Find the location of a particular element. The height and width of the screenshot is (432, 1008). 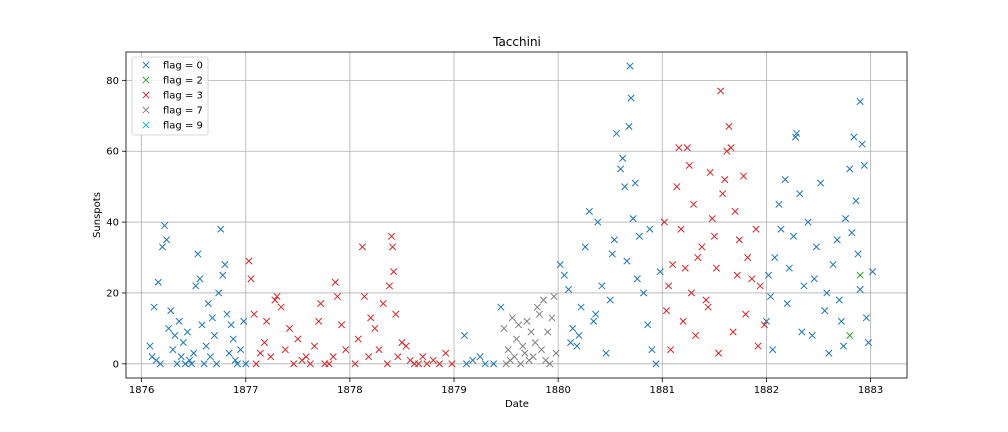

x-tick-label: 1876 is located at coordinates (141, 390).